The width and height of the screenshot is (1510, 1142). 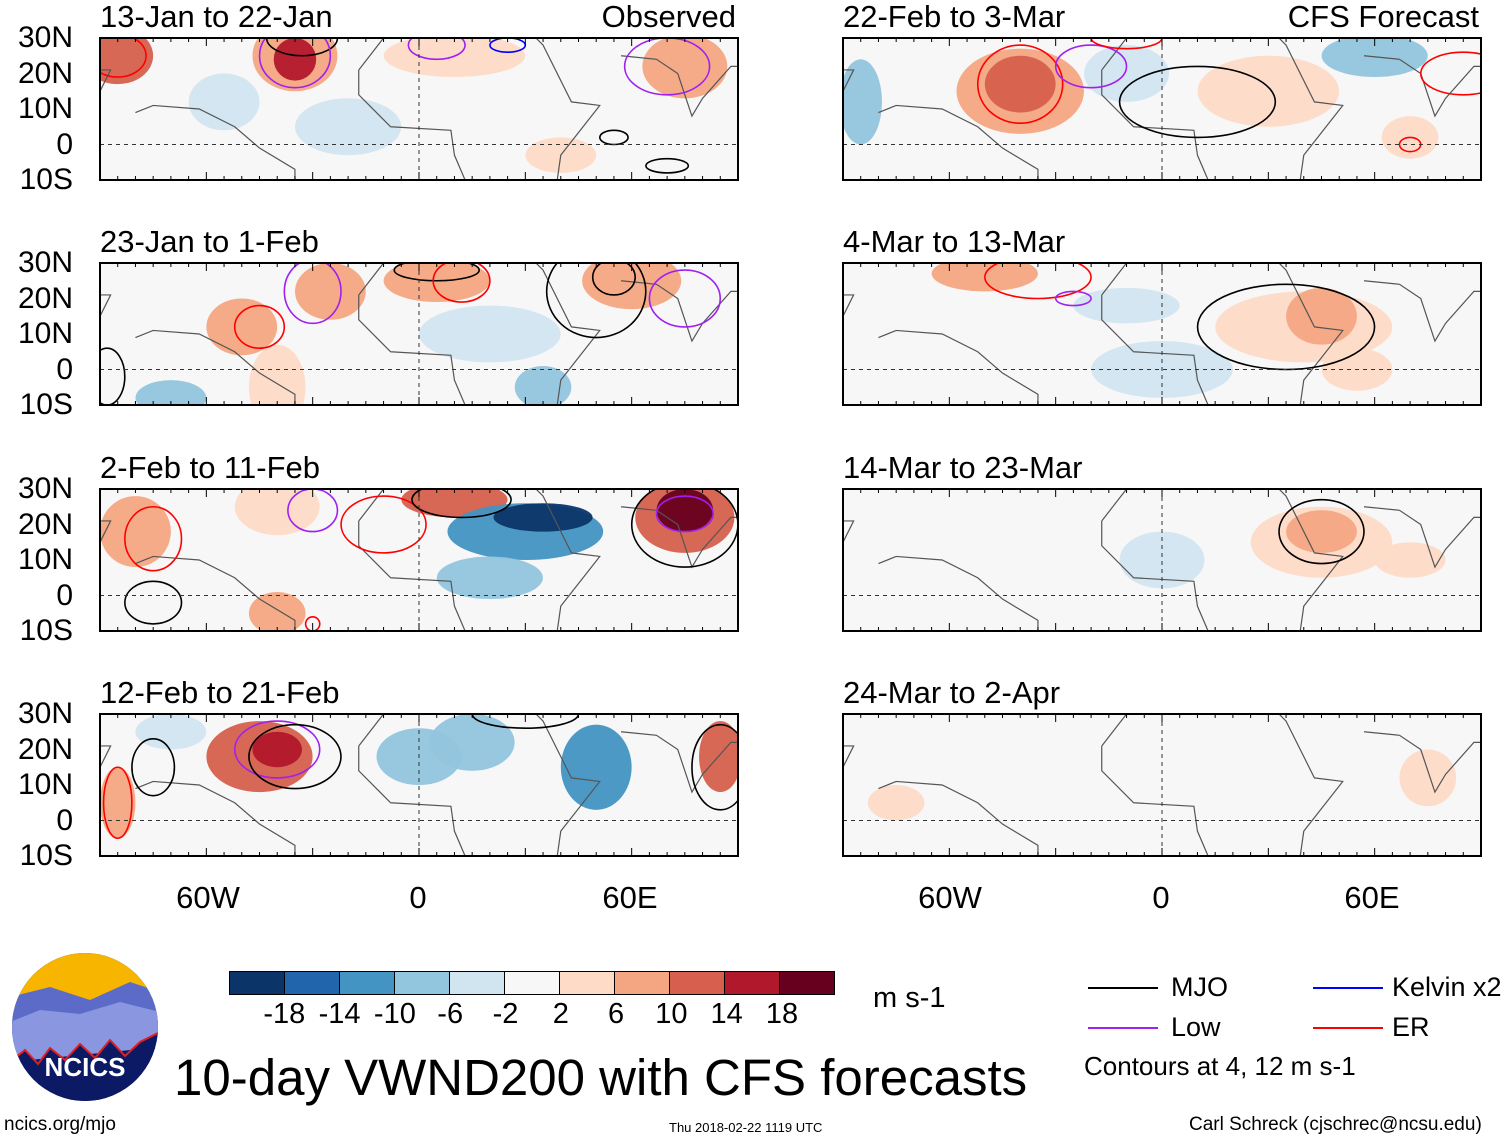 What do you see at coordinates (601, 1077) in the screenshot?
I see `figure-title: 10-day VWND200 with CFS forecasts` at bounding box center [601, 1077].